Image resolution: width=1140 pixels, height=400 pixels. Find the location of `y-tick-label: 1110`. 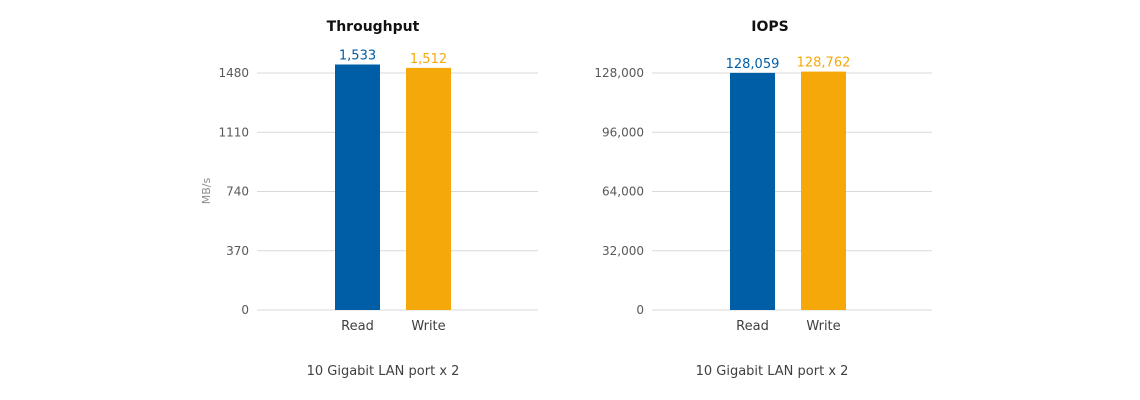

y-tick-label: 1110 is located at coordinates (233, 132).